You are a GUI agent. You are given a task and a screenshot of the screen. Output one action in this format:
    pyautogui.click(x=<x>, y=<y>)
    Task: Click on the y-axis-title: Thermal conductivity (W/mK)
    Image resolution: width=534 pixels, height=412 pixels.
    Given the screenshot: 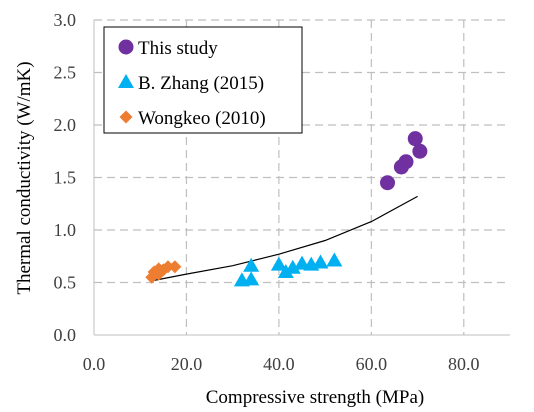 What is the action you would take?
    pyautogui.click(x=24, y=177)
    